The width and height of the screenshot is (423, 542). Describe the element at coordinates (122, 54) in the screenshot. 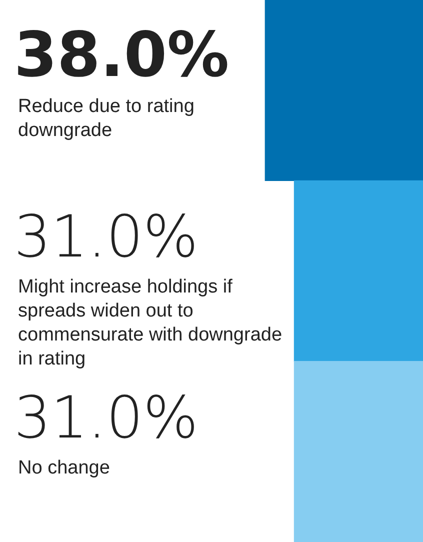

I see `data-label: 38.0%` at that location.